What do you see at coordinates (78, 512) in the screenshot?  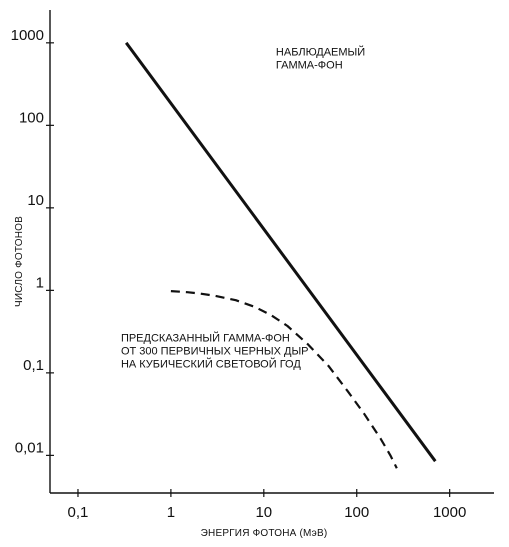 I see `x-tick-label: 0,1` at bounding box center [78, 512].